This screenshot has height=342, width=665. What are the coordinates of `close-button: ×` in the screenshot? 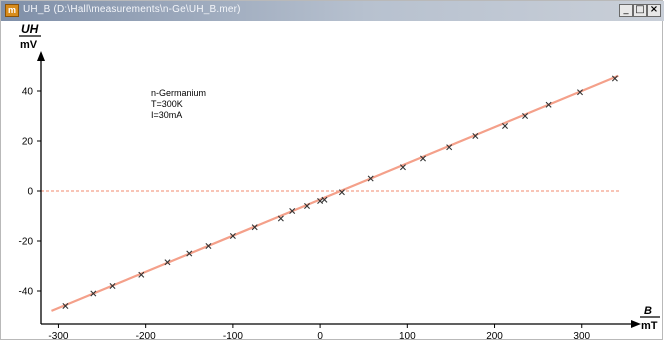 It's located at (654, 10).